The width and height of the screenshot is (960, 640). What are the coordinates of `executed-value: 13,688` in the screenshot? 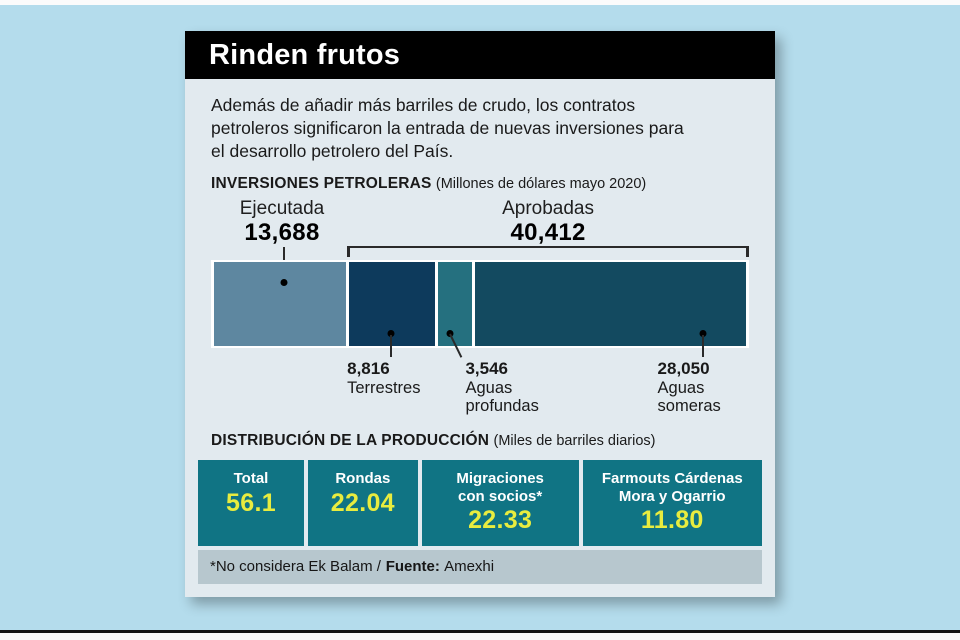 It's located at (282, 233).